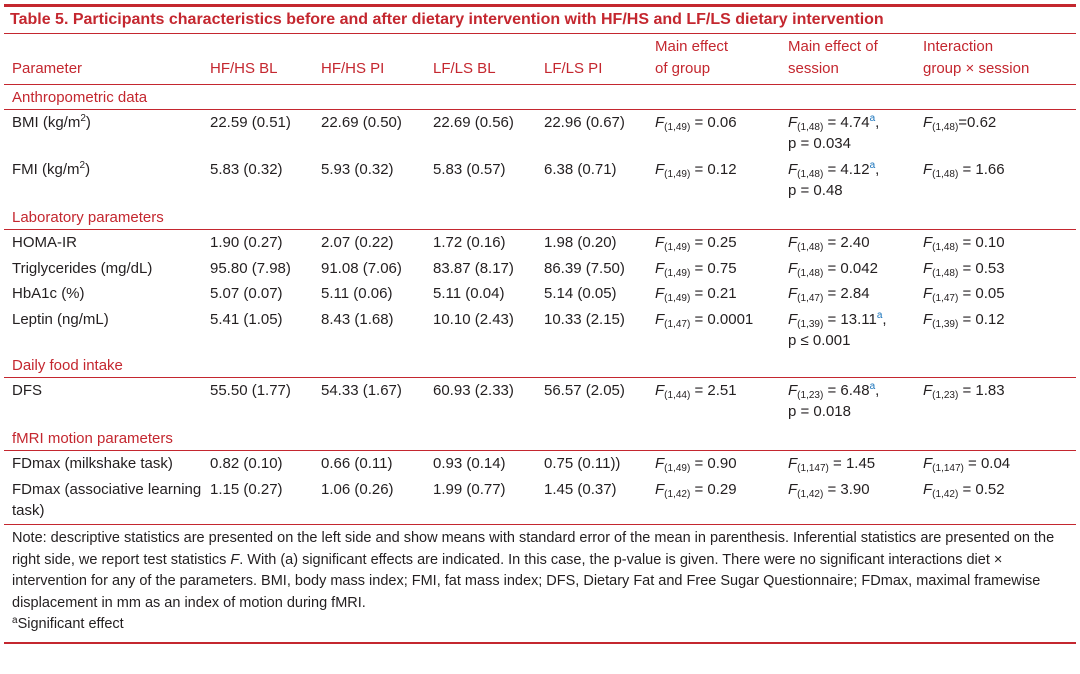 Image resolution: width=1080 pixels, height=674 pixels. What do you see at coordinates (815, 190) in the screenshot?
I see `p-value: p = 0.48` at bounding box center [815, 190].